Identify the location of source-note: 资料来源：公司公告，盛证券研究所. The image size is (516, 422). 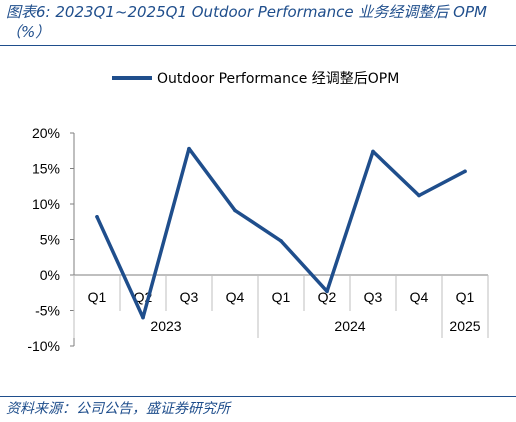
(118, 409).